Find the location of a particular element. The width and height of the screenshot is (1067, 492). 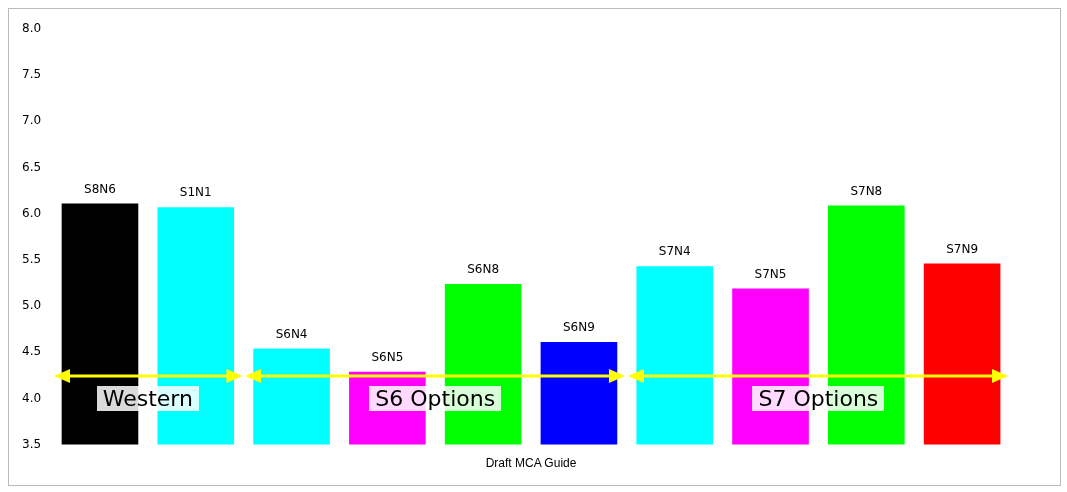

y-tick-label: 5.5 is located at coordinates (31, 259).